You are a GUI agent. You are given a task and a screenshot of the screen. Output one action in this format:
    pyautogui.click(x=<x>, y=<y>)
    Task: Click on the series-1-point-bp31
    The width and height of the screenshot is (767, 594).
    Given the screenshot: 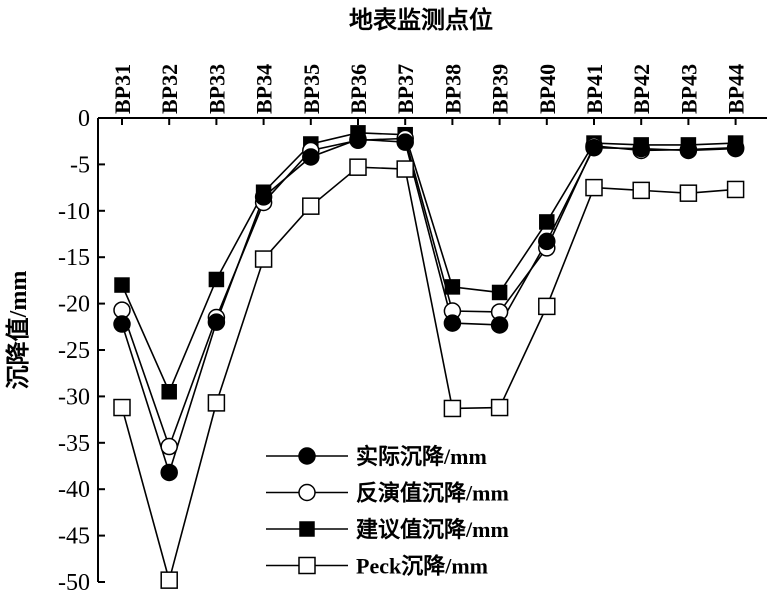 What is the action you would take?
    pyautogui.click(x=122, y=324)
    